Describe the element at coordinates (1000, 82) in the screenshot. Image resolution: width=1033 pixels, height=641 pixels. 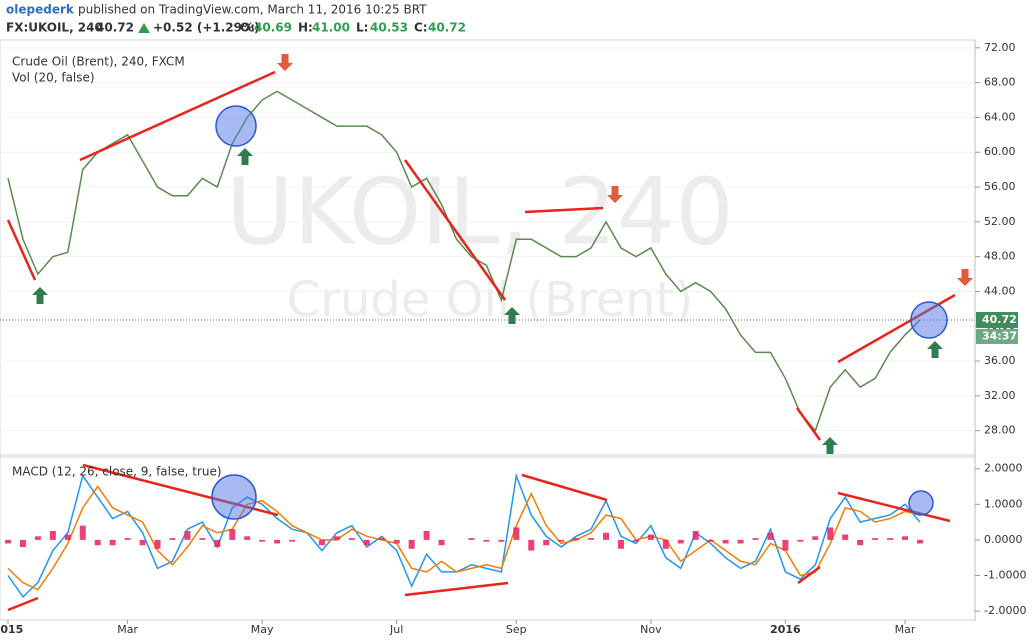
I see `y-tick-label: 68.00` at that location.